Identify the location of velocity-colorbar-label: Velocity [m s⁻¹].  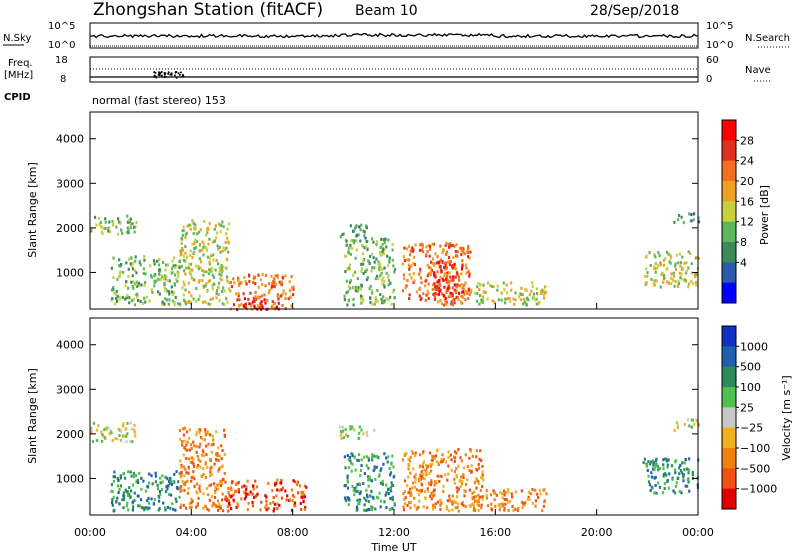
(786, 417).